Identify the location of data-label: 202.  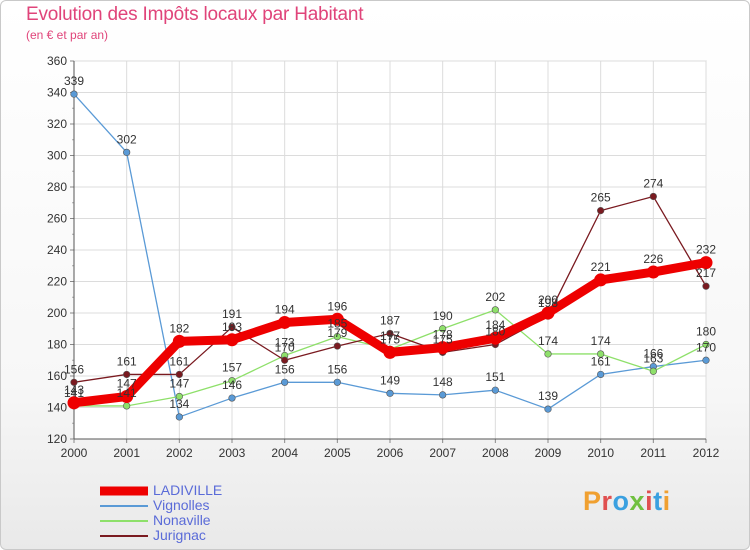
(495, 297).